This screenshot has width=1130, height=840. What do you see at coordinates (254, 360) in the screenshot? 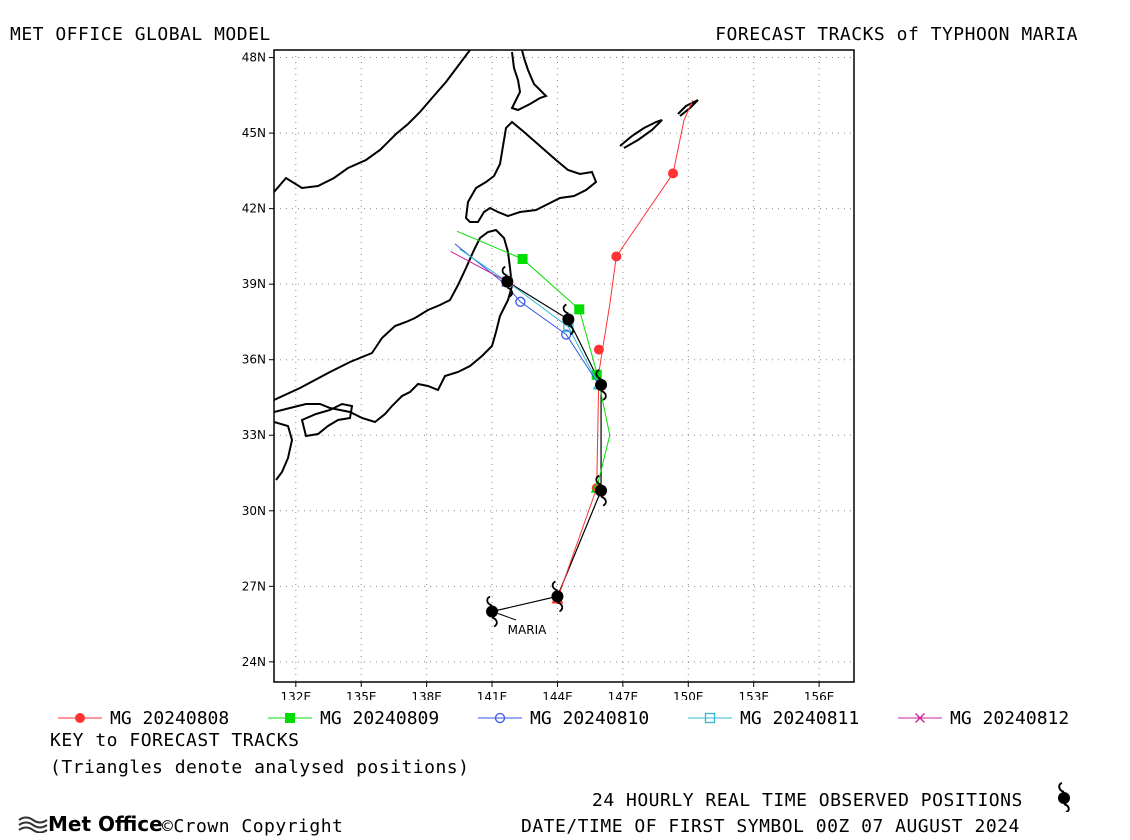
I see `lat-tick-label: 36N` at bounding box center [254, 360].